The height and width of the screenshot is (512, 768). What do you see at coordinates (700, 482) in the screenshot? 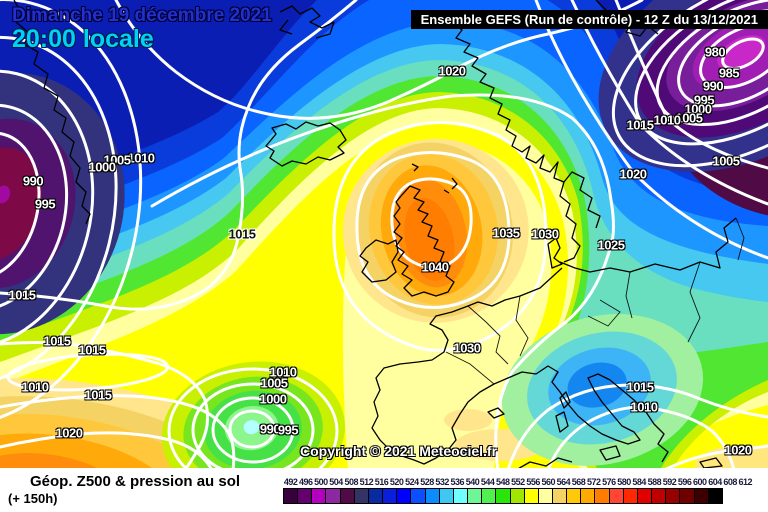
I see `legend-value: 600` at bounding box center [700, 482].